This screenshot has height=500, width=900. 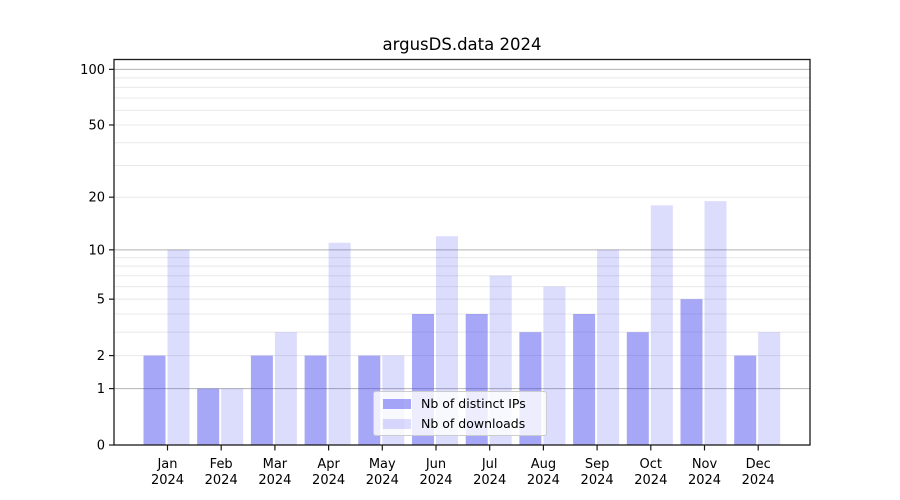 I want to click on bar-ips-mar, so click(x=261, y=400).